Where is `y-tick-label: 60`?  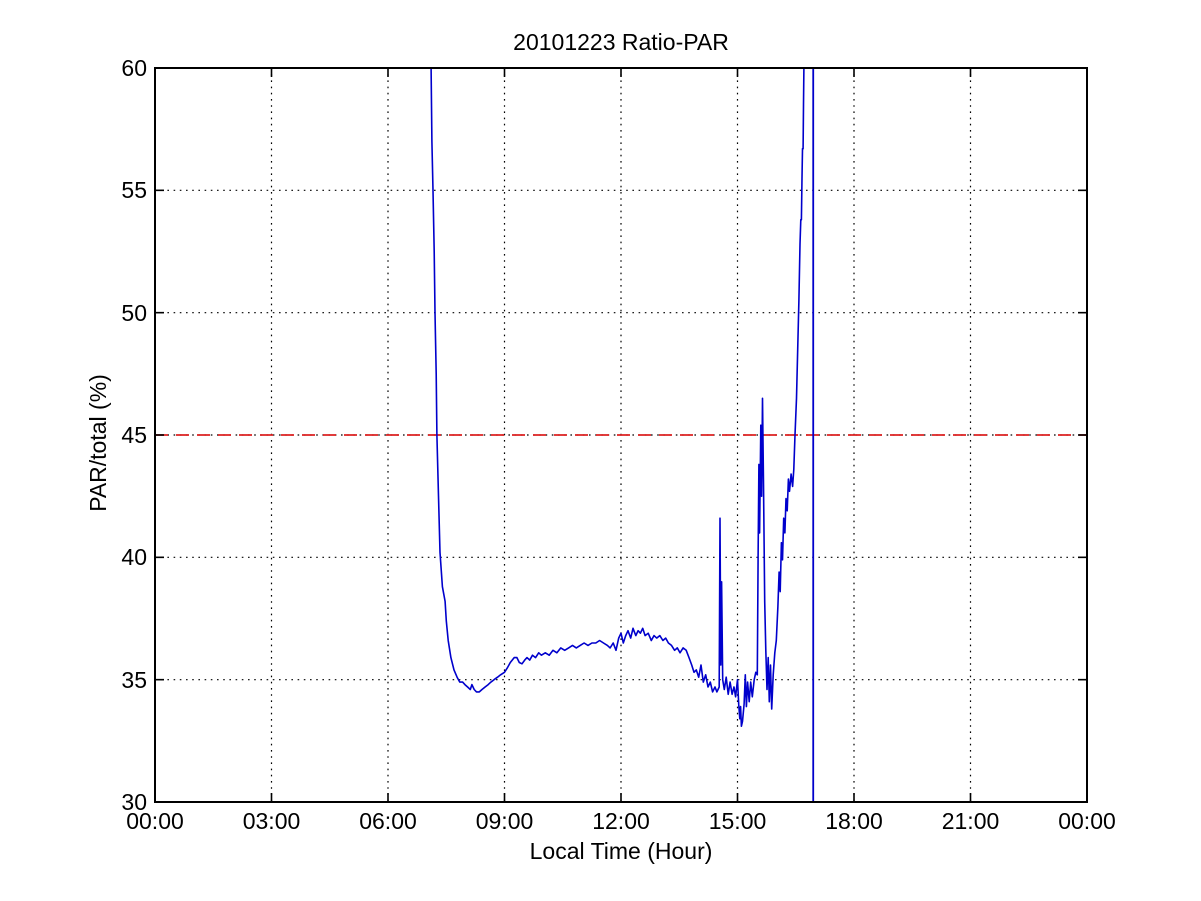
y-tick-label: 60 is located at coordinates (134, 68).